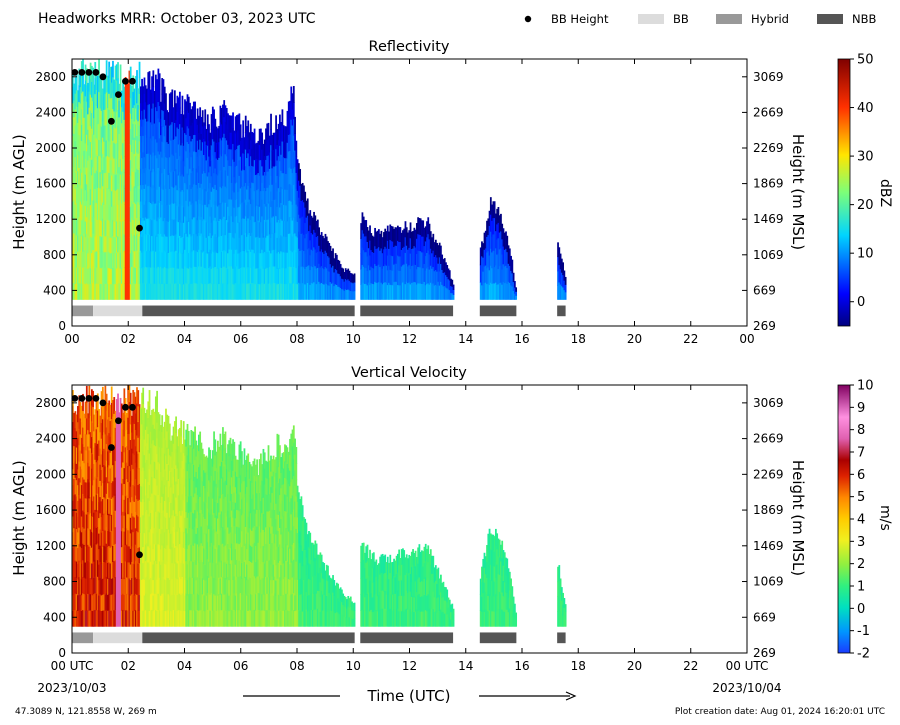  Describe the element at coordinates (768, 255) in the screenshot. I see `y-tick-label-right: 1069` at that location.